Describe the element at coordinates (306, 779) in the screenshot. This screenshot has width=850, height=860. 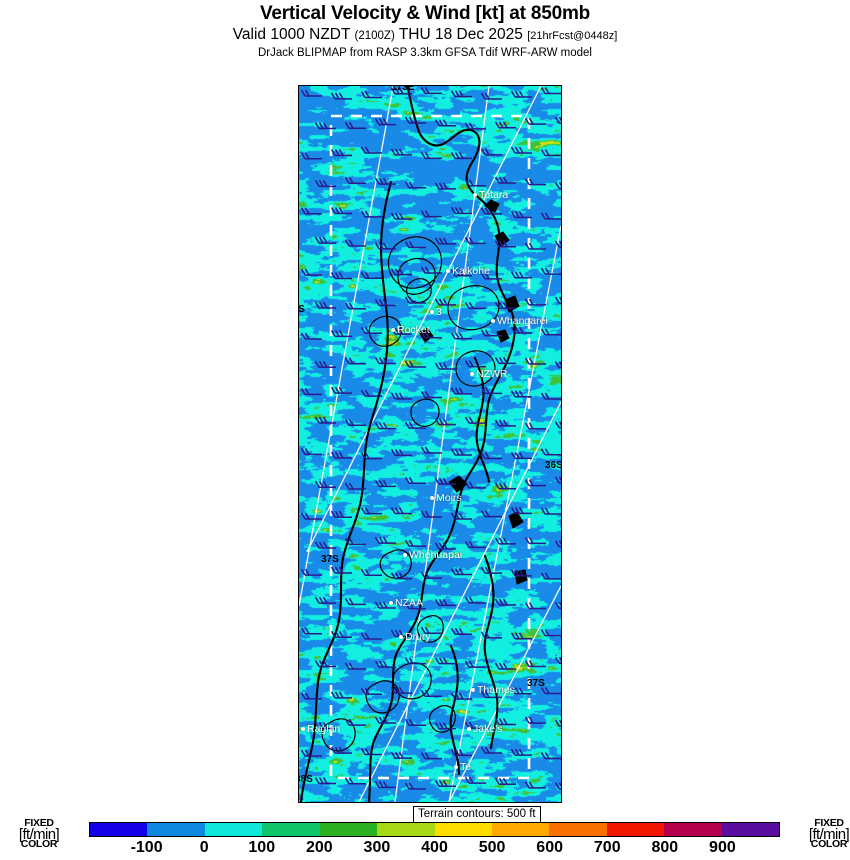
I see `graticule-label-38s-6: 38S` at that location.